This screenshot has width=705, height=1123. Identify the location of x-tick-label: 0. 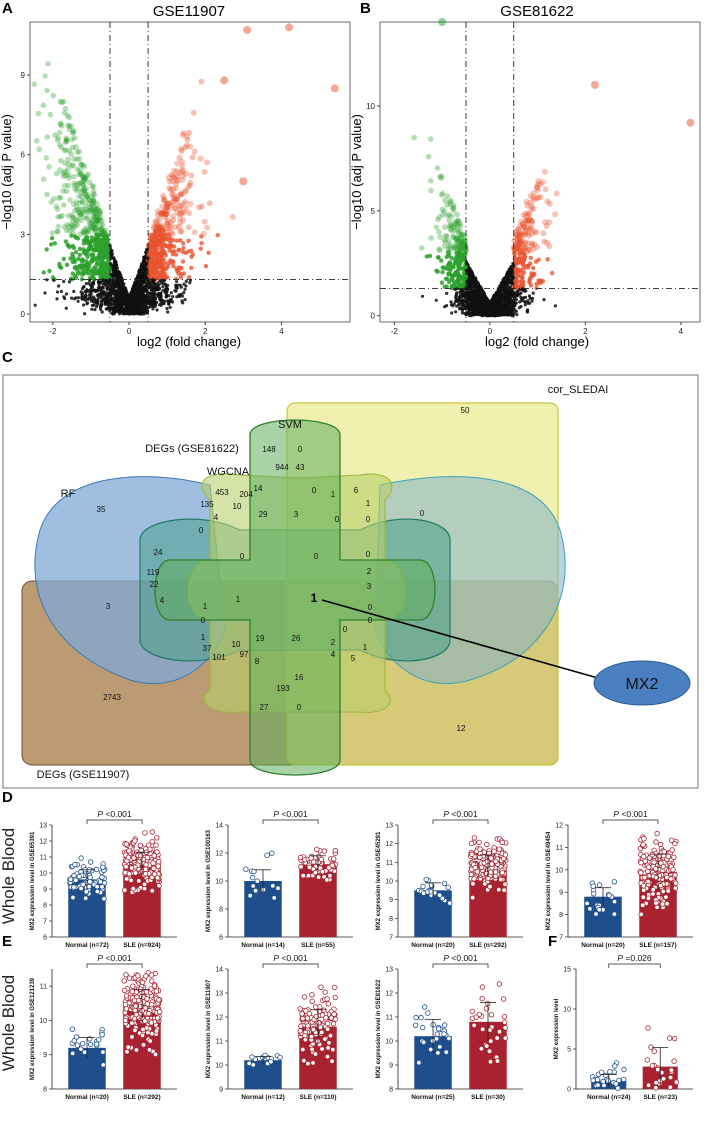
(129, 331).